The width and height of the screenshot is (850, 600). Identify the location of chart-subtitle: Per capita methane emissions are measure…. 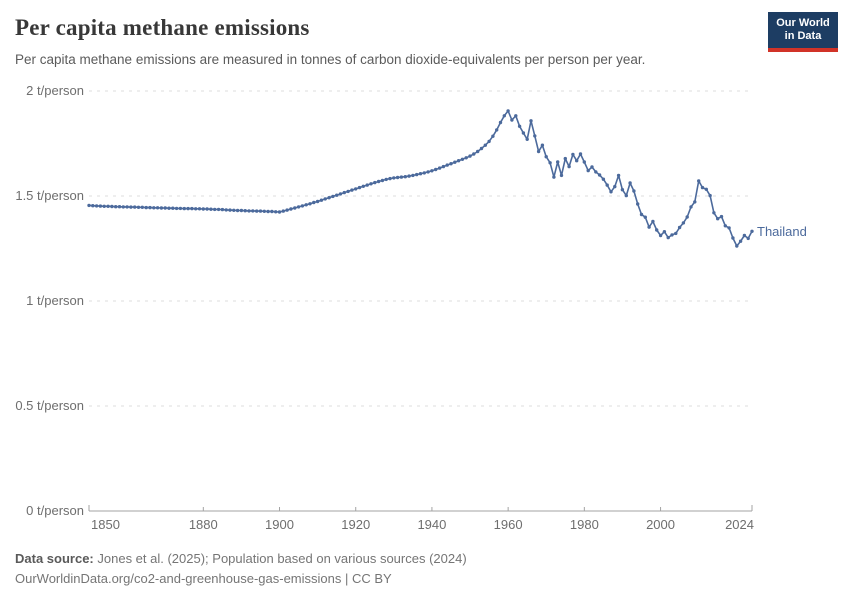
(330, 59).